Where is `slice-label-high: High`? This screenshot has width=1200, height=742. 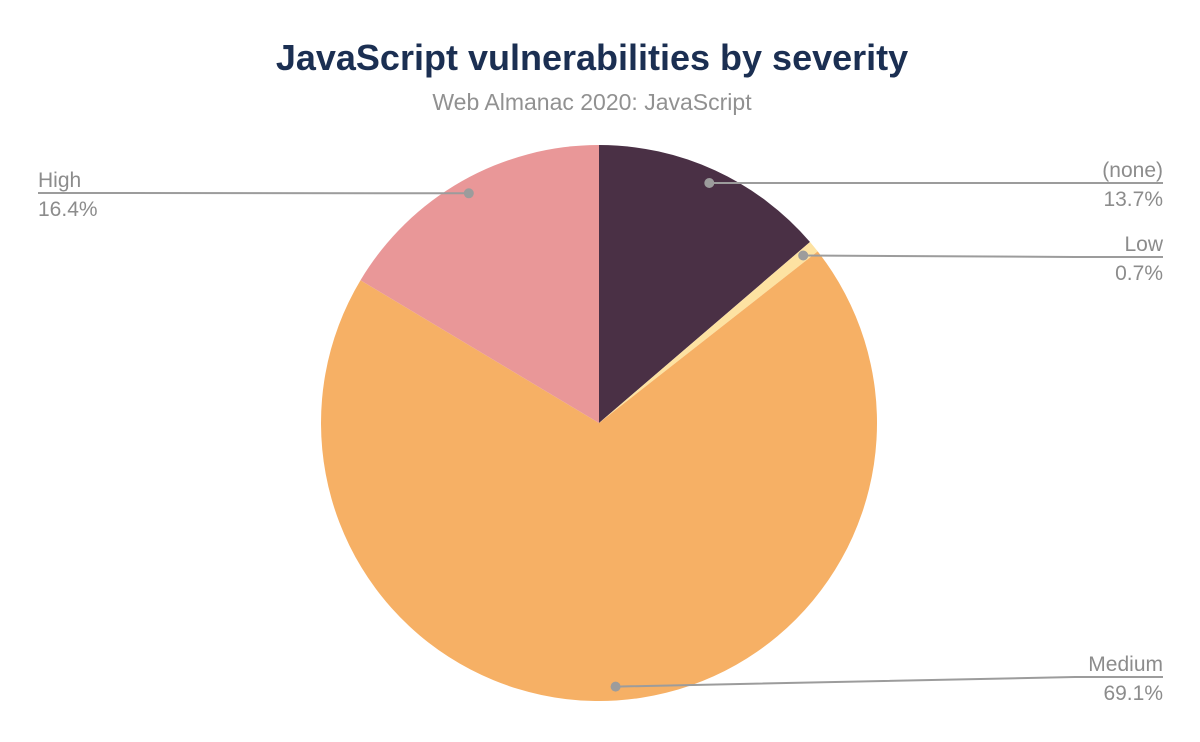 slice-label-high: High is located at coordinates (59, 180).